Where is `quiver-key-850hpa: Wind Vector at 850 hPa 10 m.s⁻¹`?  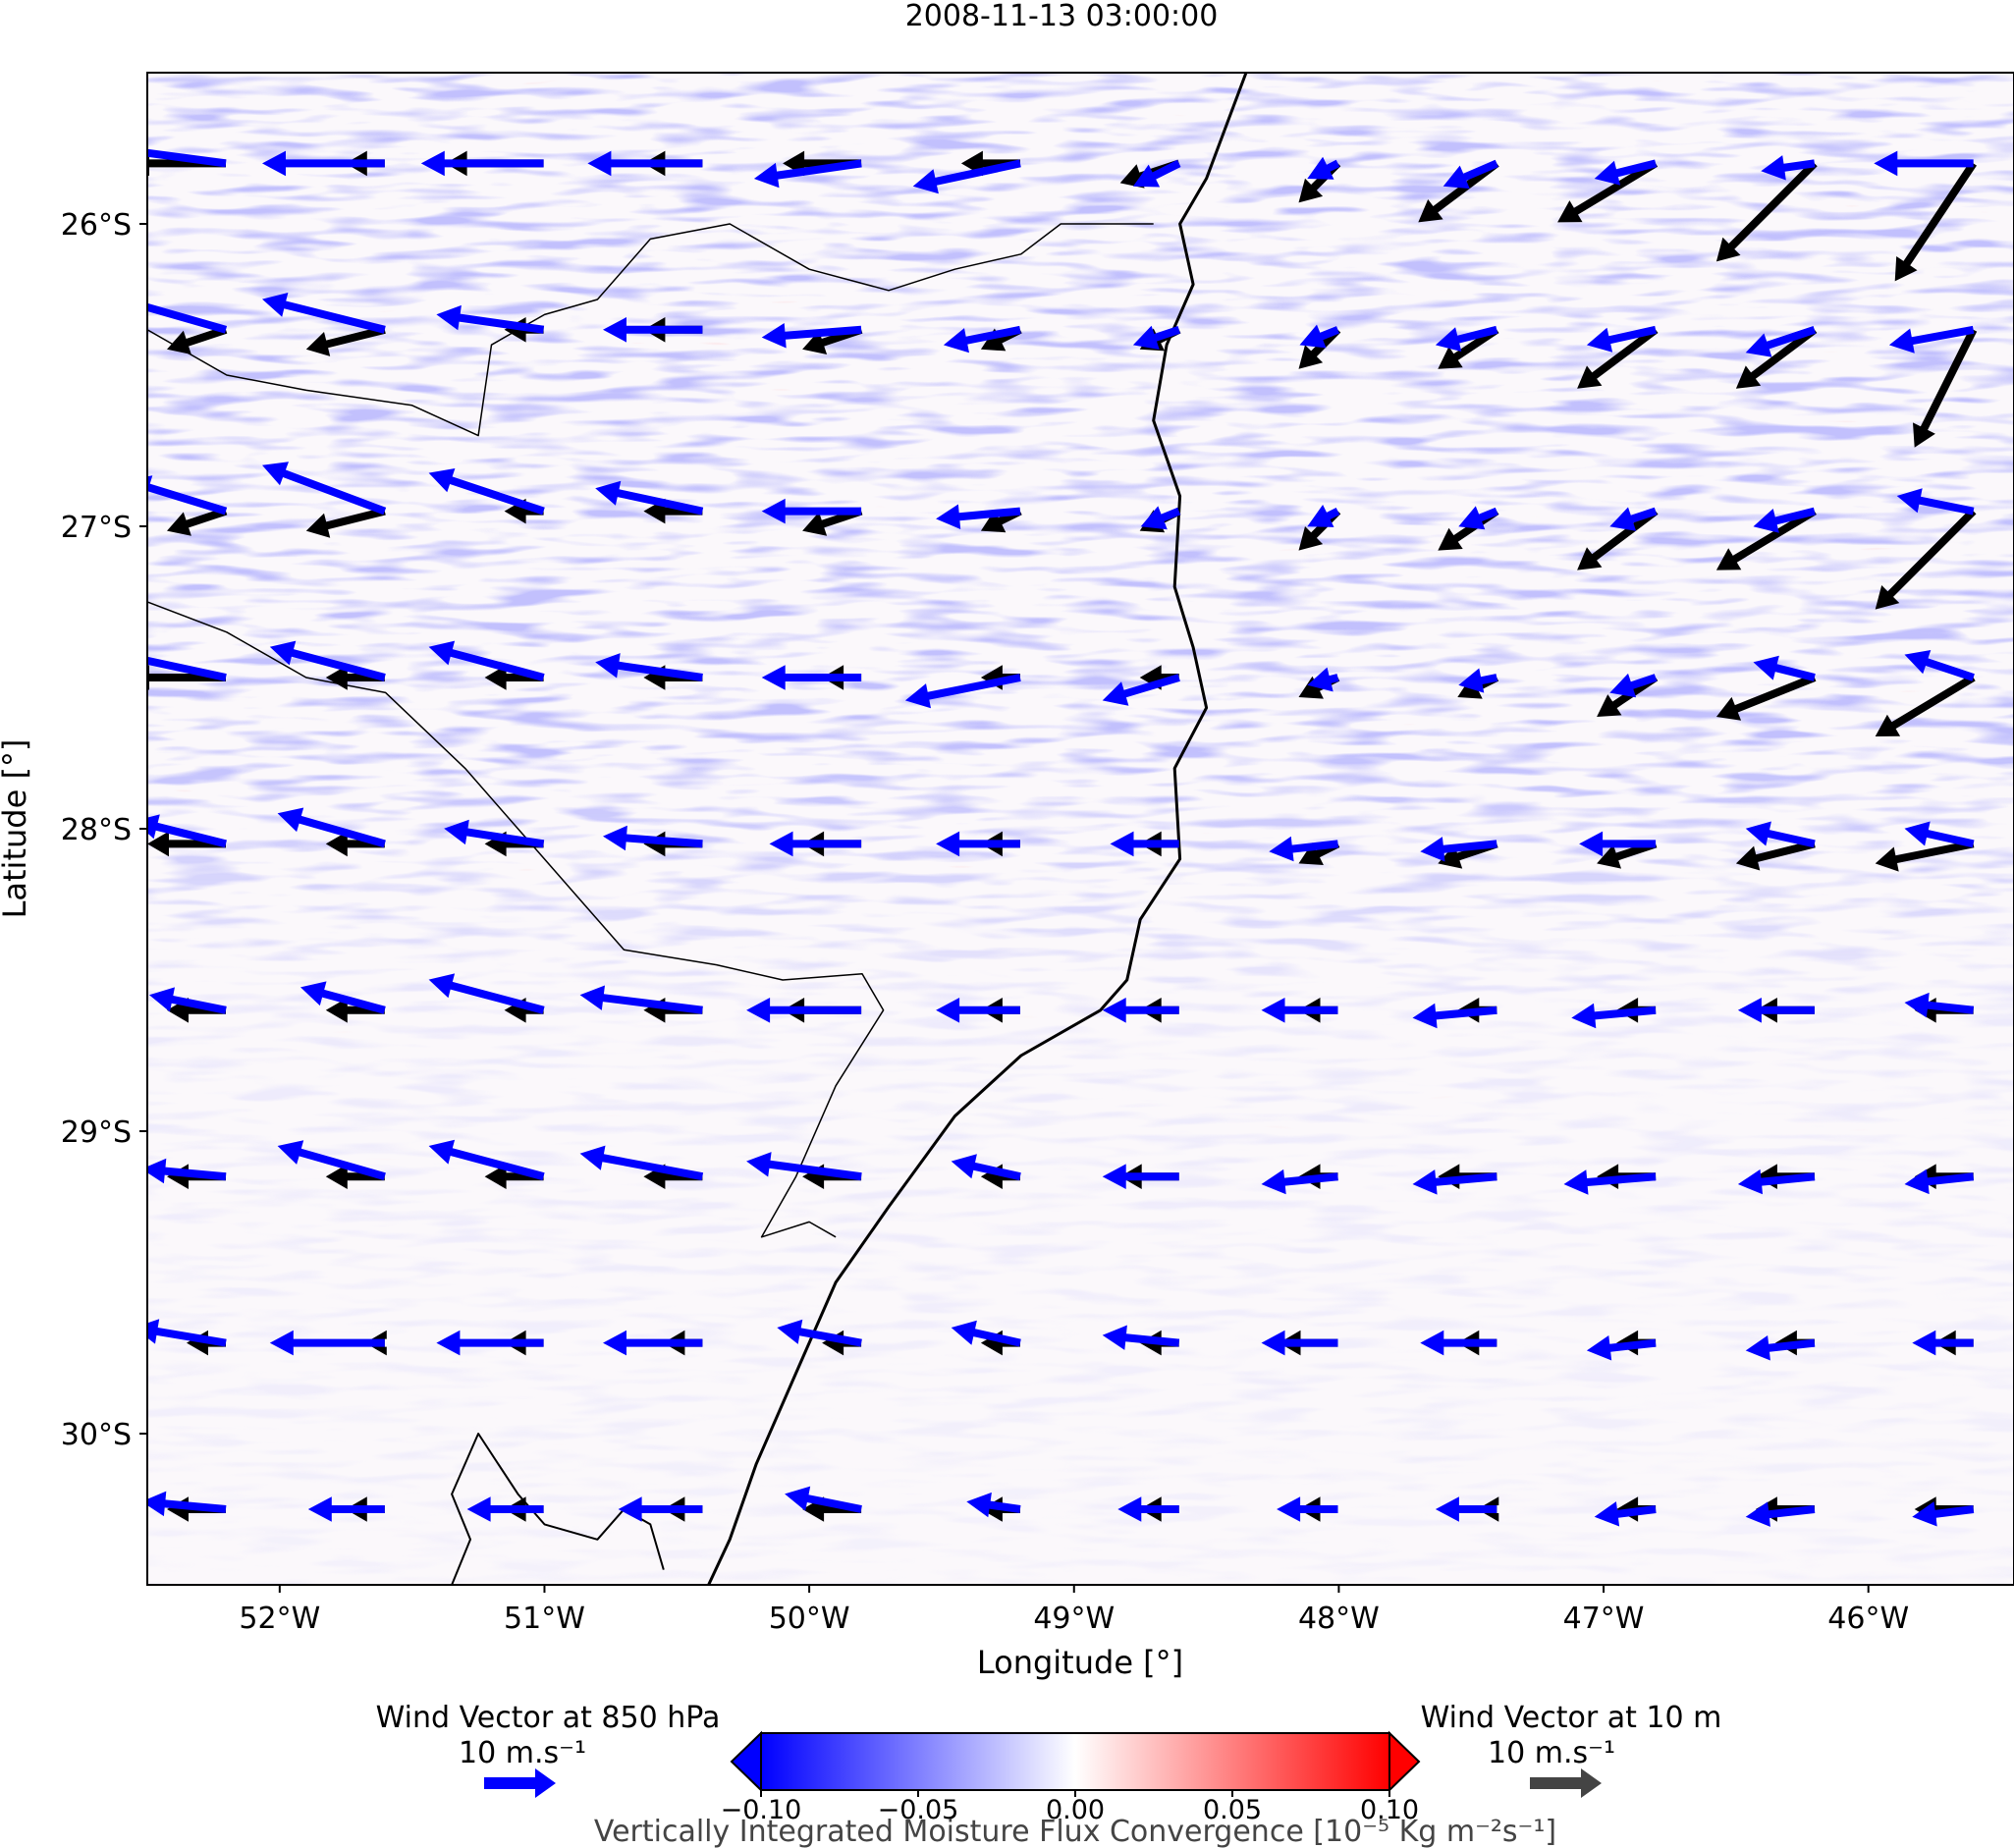 quiver-key-850hpa: Wind Vector at 850 hPa 10 m.s⁻¹ is located at coordinates (548, 1749).